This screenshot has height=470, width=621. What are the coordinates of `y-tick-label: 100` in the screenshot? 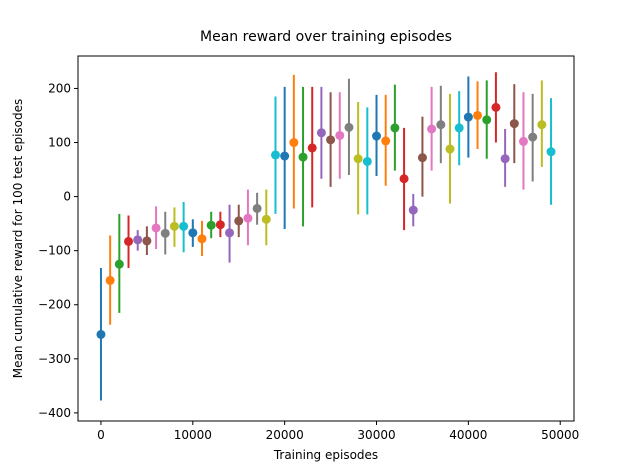 It's located at (59, 143).